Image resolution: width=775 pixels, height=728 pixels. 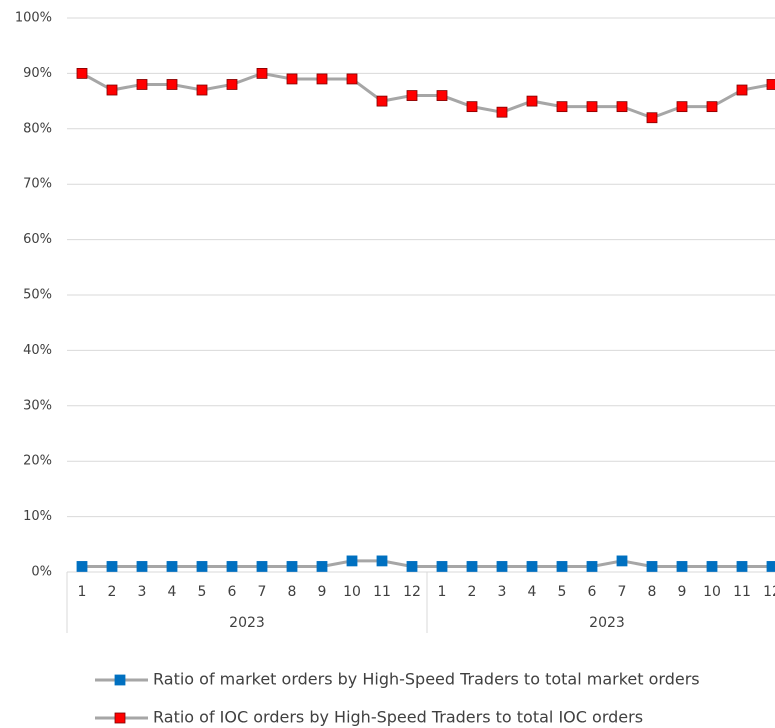 I want to click on y-tick-label: 100%, so click(x=33, y=18).